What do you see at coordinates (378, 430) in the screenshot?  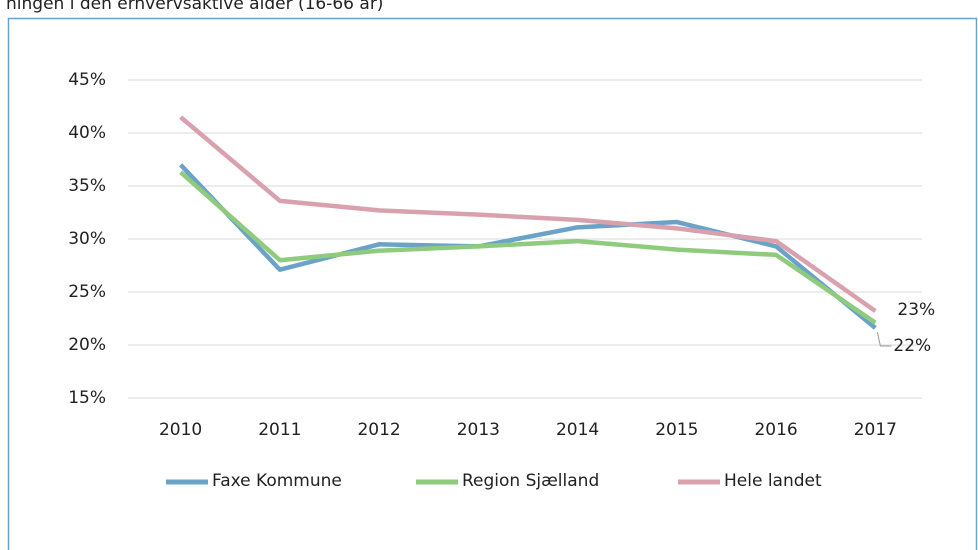 I see `x-tick-label: 2012` at bounding box center [378, 430].